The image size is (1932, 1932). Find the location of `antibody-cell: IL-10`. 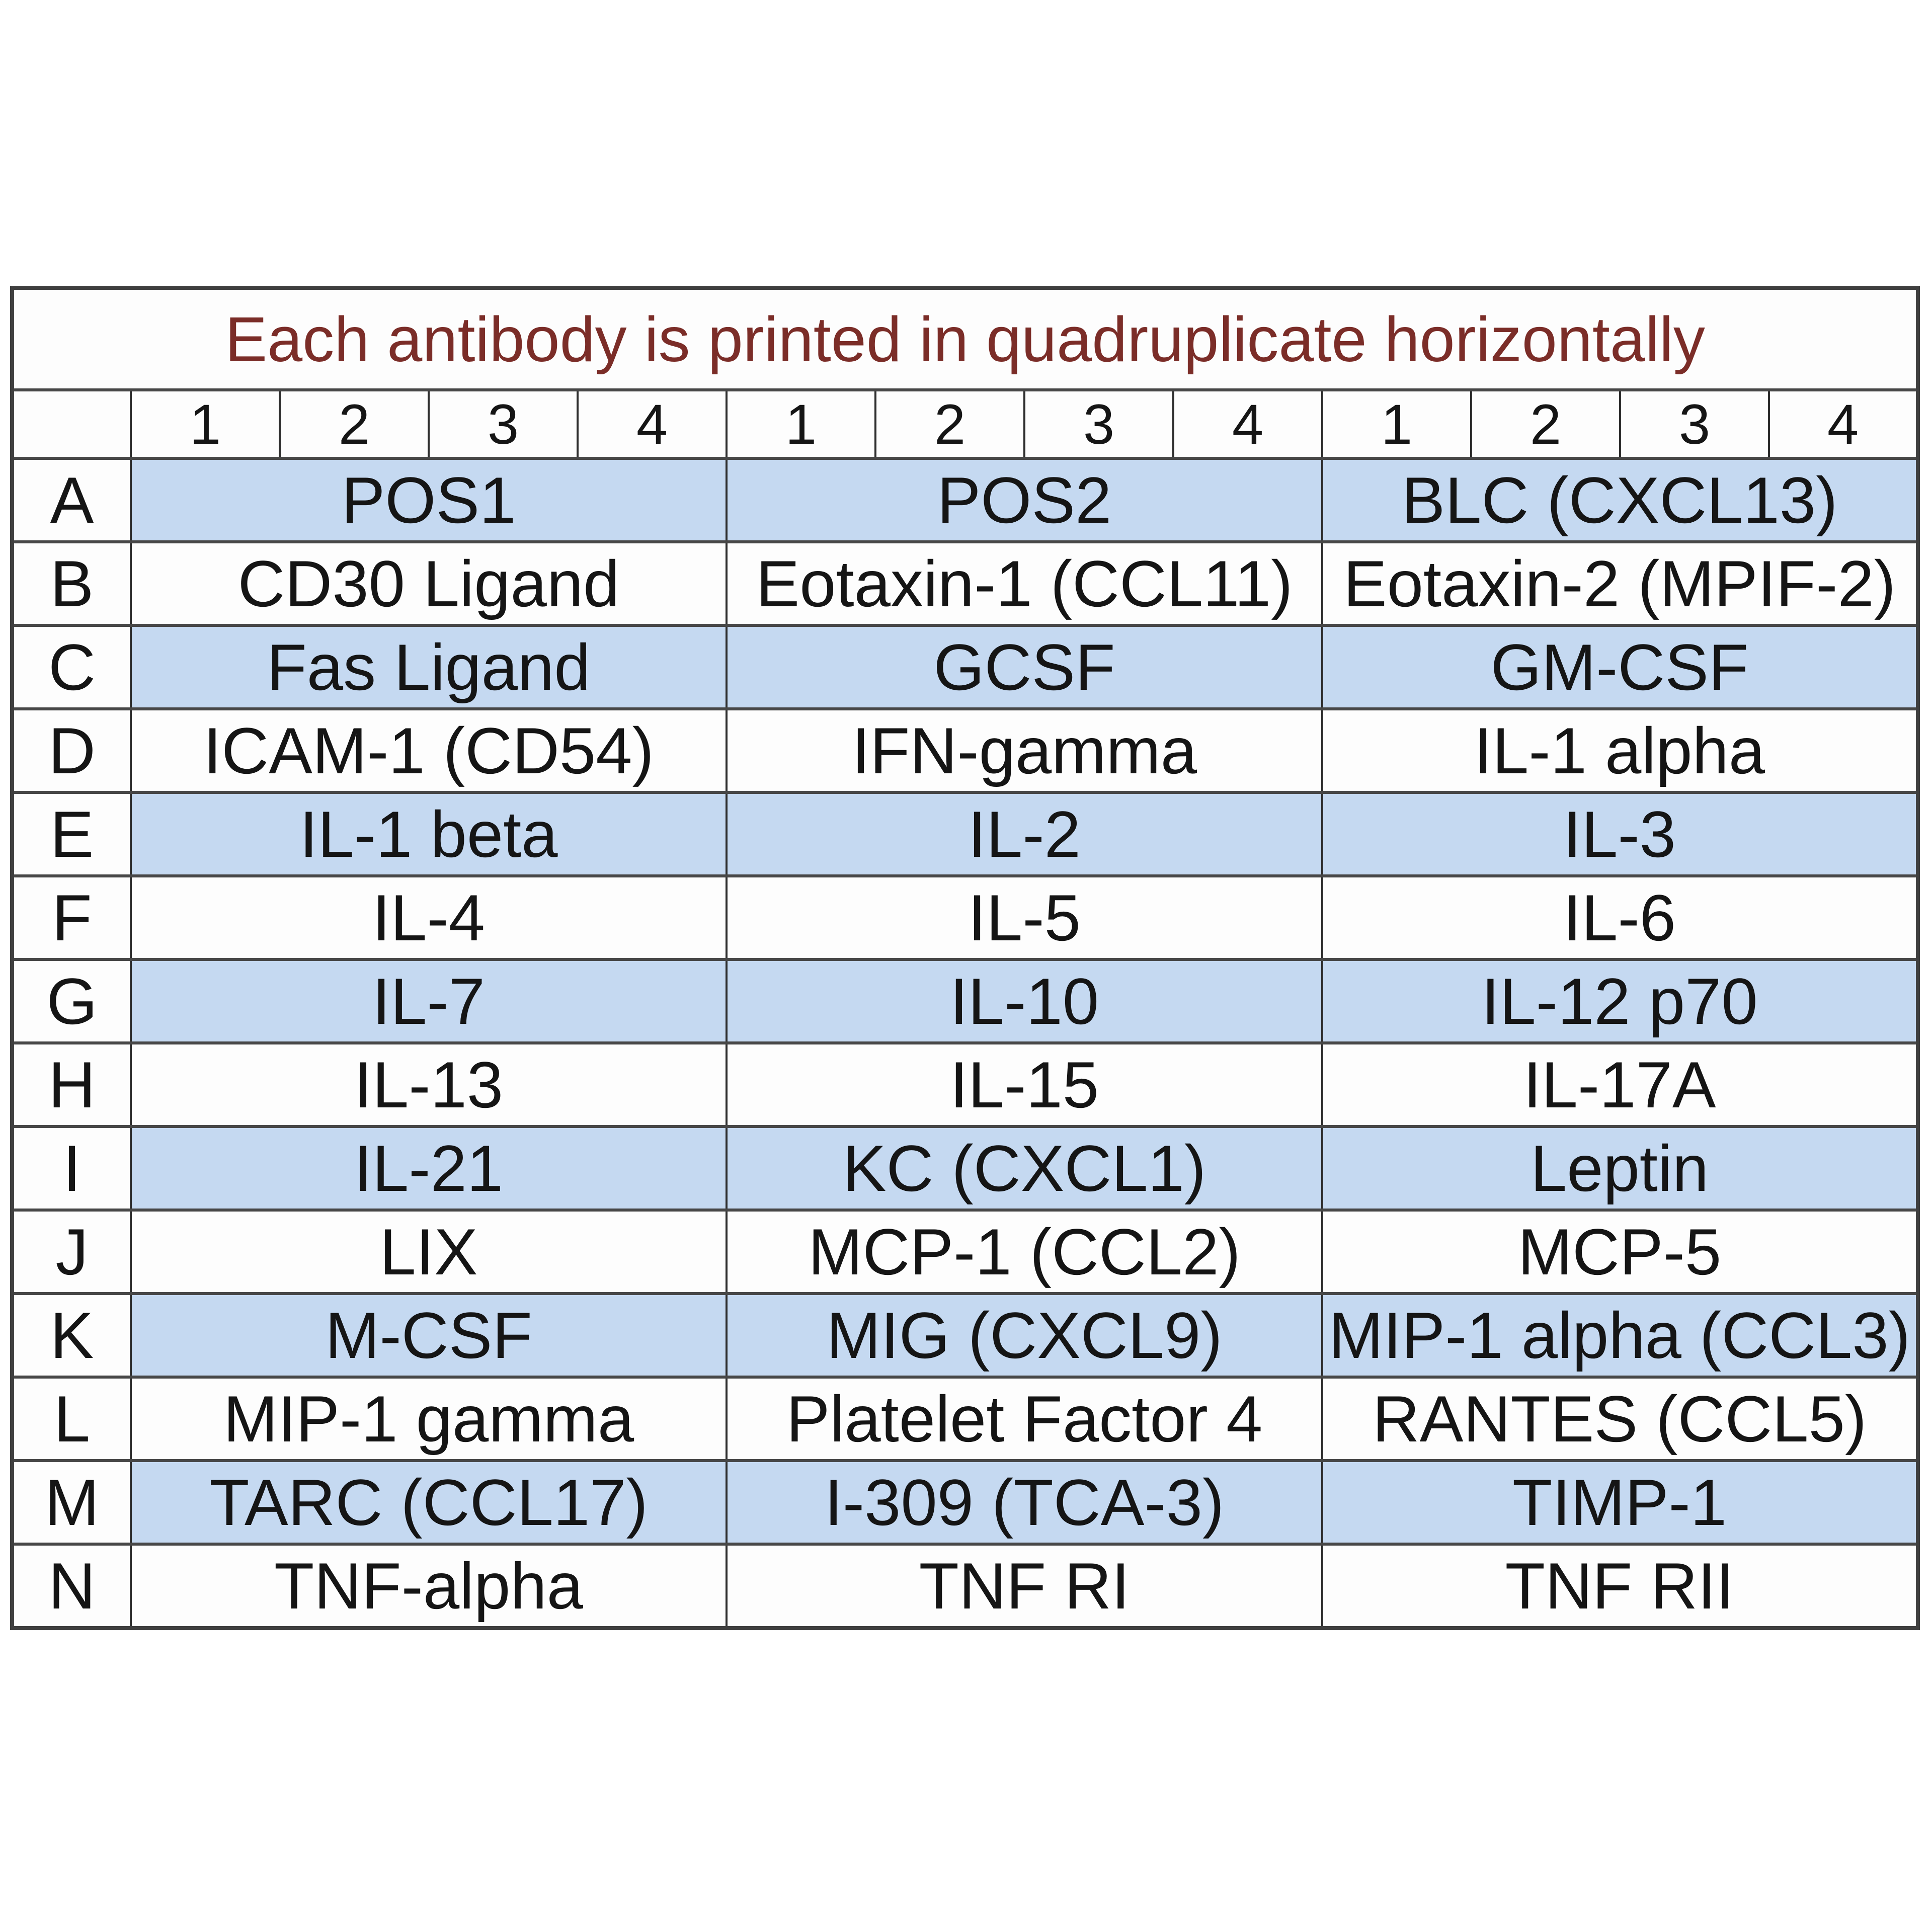

antibody-cell: IL-10 is located at coordinates (1024, 1001).